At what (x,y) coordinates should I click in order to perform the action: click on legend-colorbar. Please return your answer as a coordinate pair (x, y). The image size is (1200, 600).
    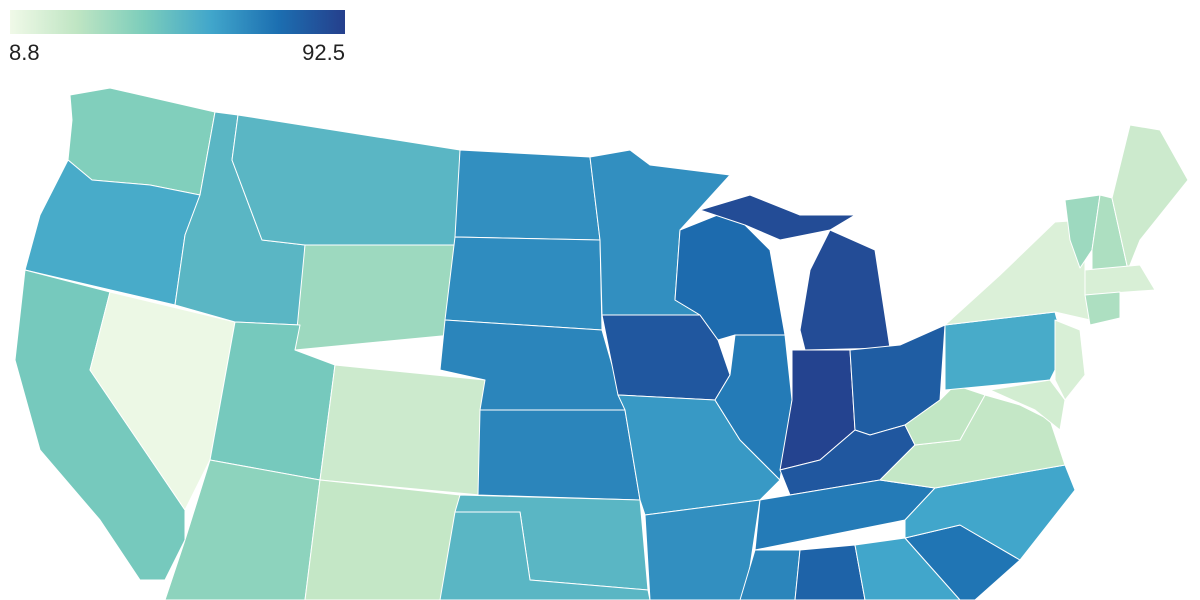
    Looking at the image, I should click on (177, 22).